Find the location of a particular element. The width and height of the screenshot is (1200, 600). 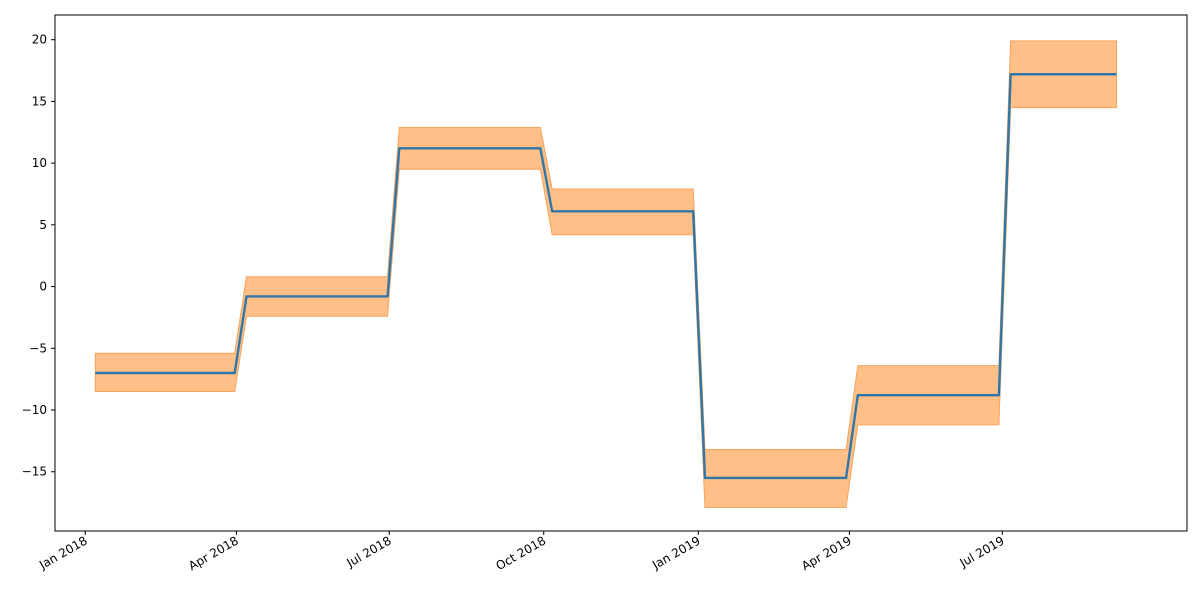

y-tick-label-3: 0 is located at coordinates (43, 287).